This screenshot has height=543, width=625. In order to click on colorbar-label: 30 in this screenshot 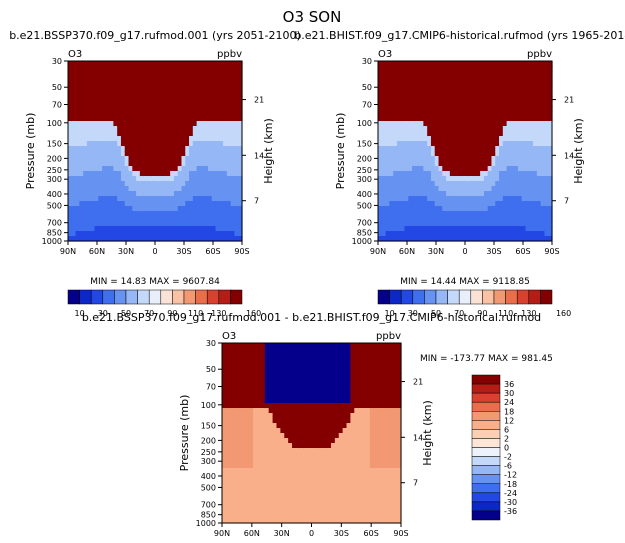, I will do `click(413, 313)`.